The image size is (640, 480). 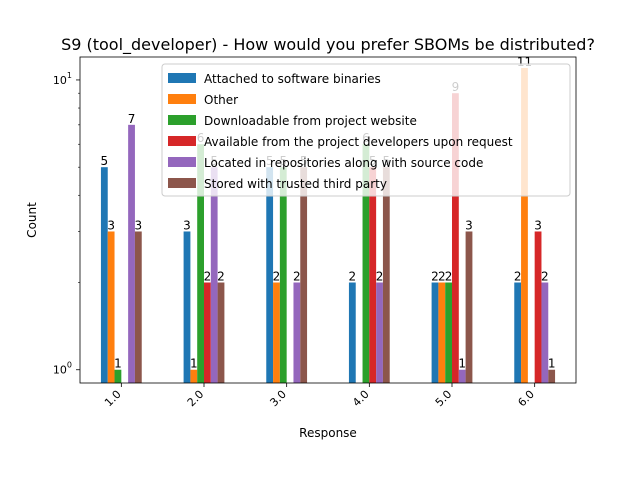 What do you see at coordinates (328, 433) in the screenshot?
I see `x-axis-label: Response` at bounding box center [328, 433].